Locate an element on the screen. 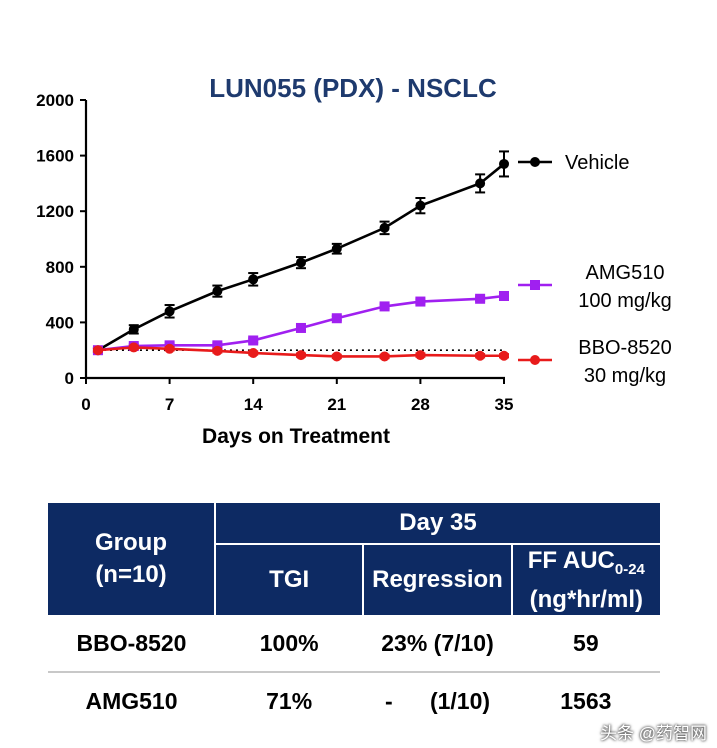 The height and width of the screenshot is (748, 717). chart-title: LUN055 (PDX) - NSCLC is located at coordinates (353, 88).